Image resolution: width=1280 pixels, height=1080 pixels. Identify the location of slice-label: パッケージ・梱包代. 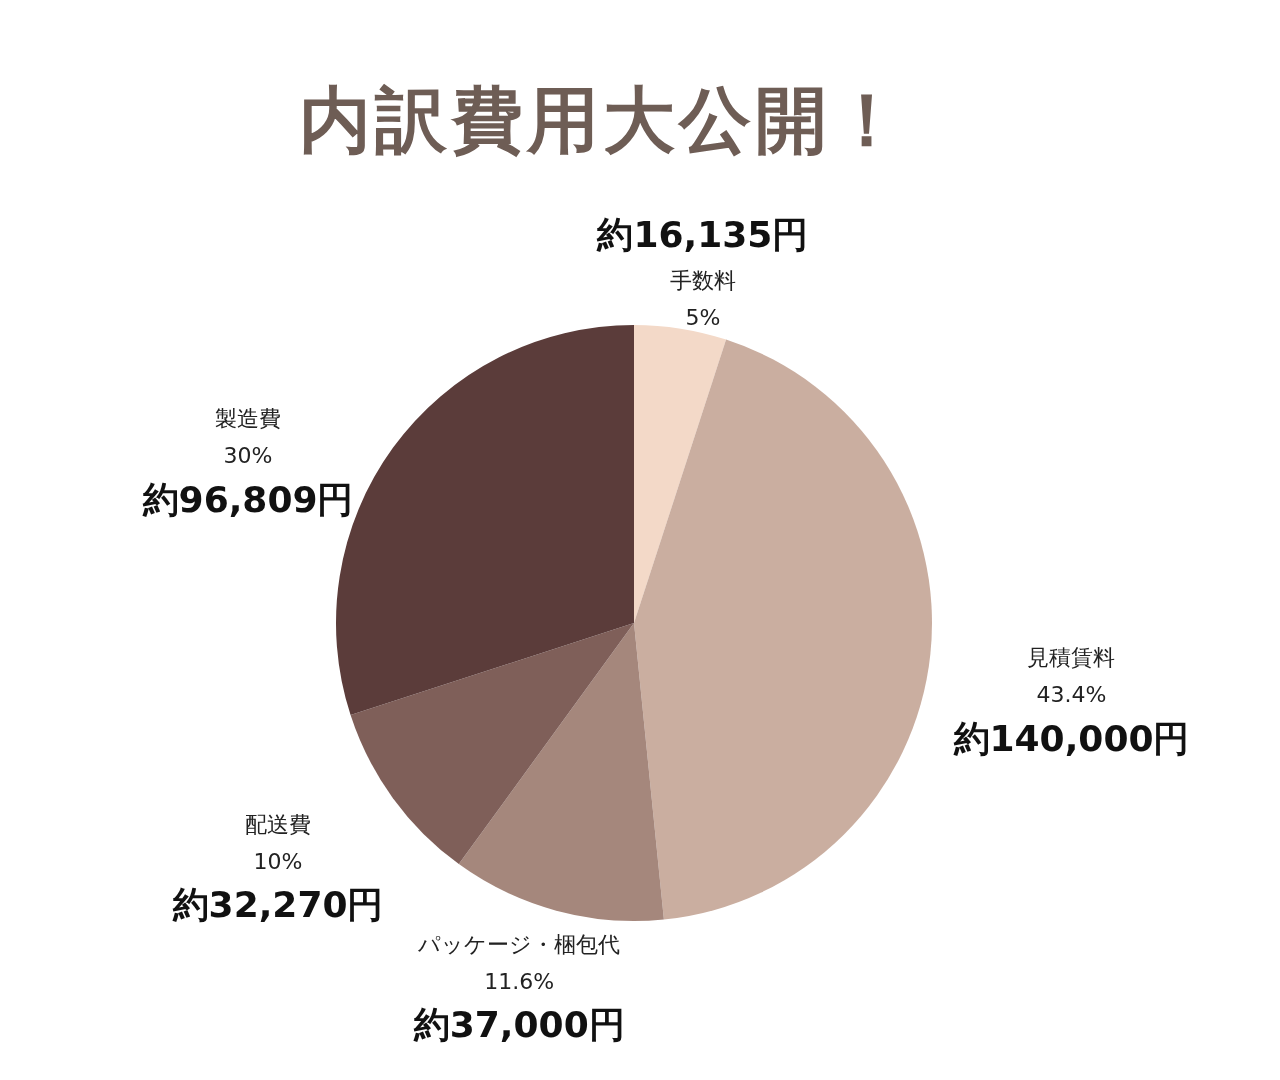
(519, 944).